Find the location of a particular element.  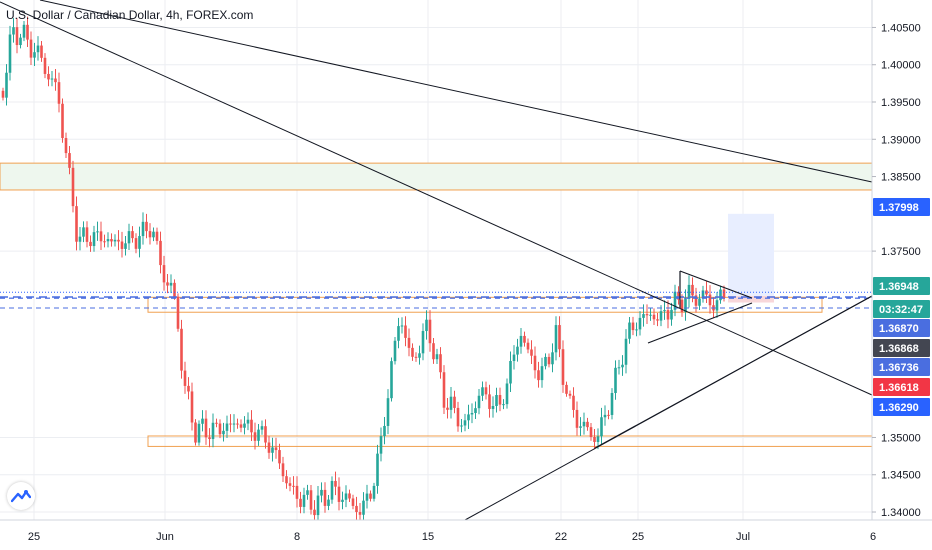

y-tick-label: 1.40000 is located at coordinates (901, 66).